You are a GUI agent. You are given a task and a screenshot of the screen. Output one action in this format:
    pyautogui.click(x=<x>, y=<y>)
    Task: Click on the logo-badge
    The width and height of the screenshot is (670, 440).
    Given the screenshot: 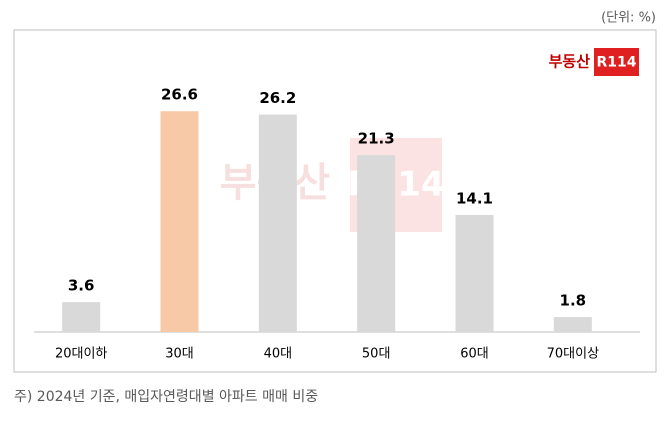 What is the action you would take?
    pyautogui.click(x=616, y=62)
    